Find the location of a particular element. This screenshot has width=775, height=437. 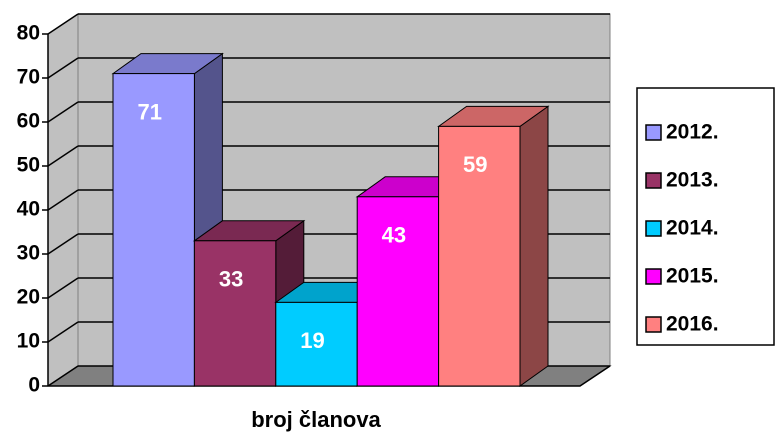

y-tick-label: 70 is located at coordinates (28, 77).